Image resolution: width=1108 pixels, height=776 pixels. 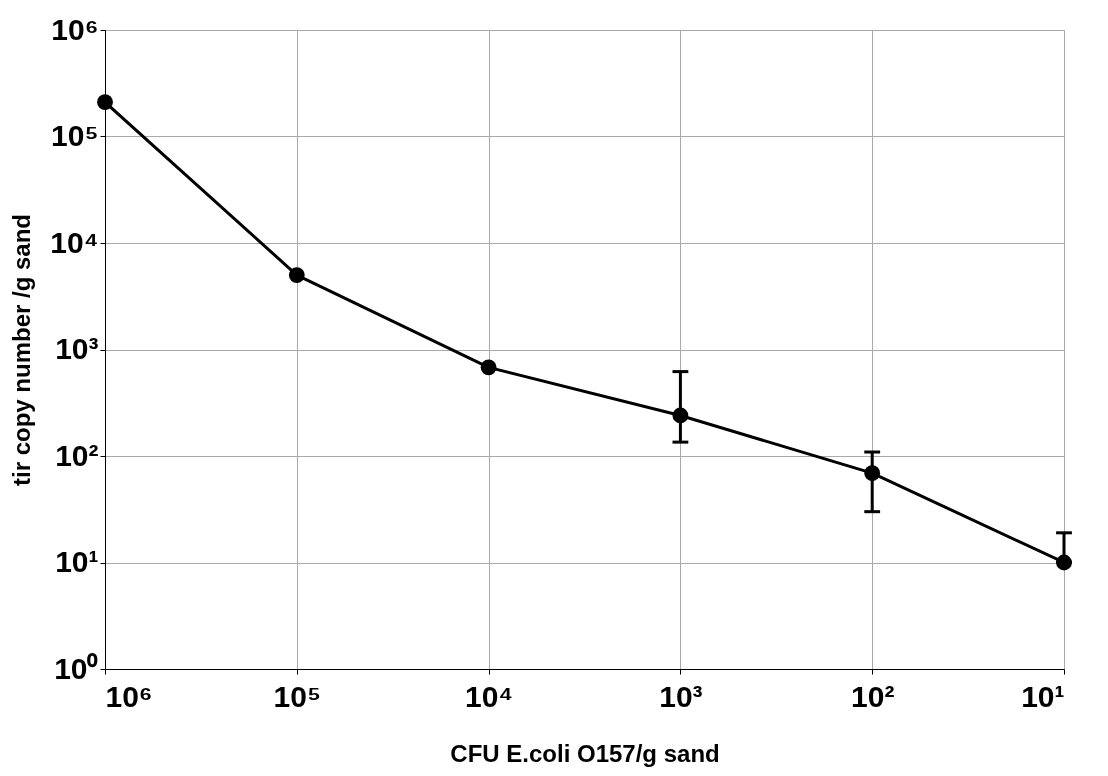 I want to click on y-tick-label: 10², so click(x=77, y=455).